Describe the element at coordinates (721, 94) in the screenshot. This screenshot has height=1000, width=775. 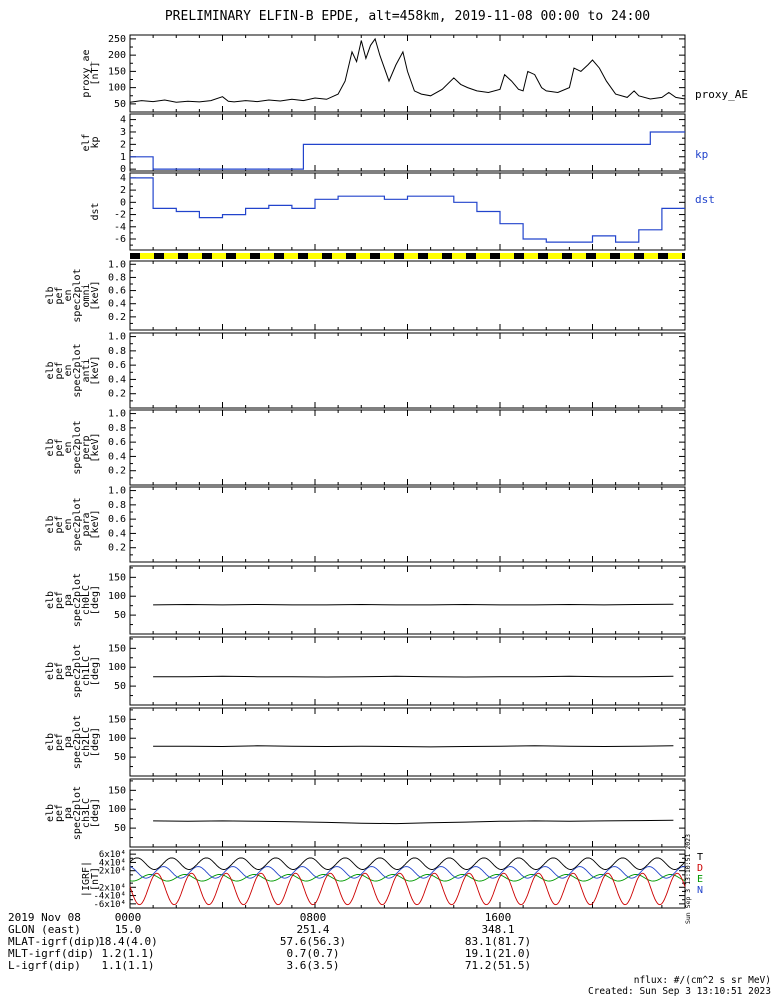
I see `right-label-proxy_ae: proxy_AE` at that location.